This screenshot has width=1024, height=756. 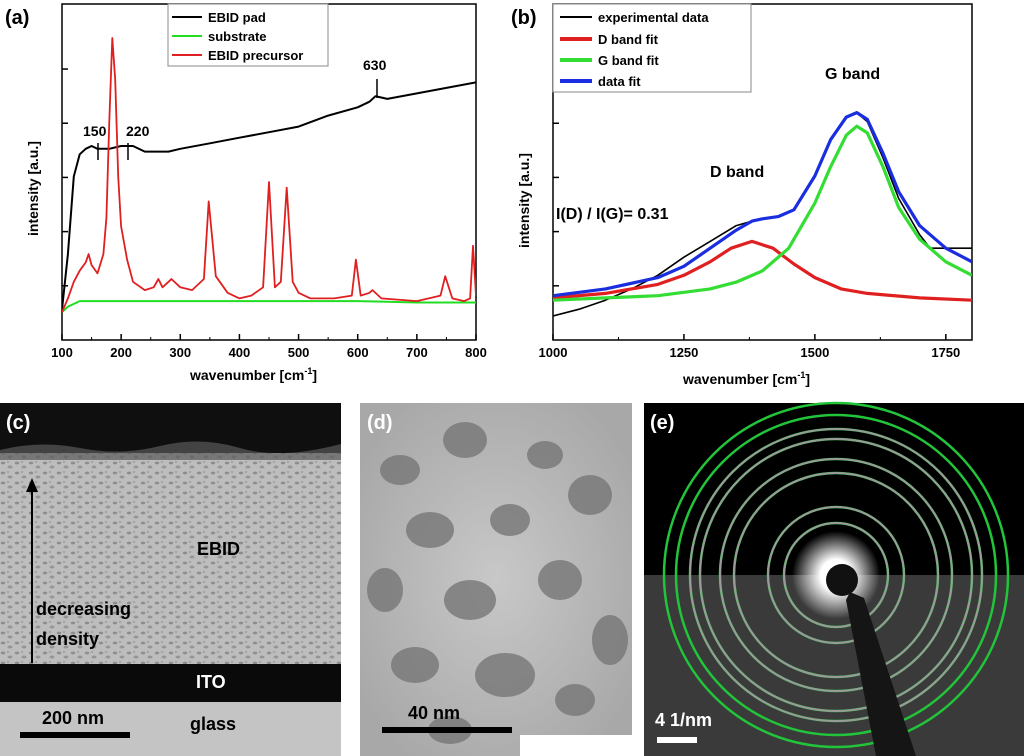 What do you see at coordinates (746, 378) in the screenshot?
I see `panel-b-xlabel: wavenumber [cm-1]` at bounding box center [746, 378].